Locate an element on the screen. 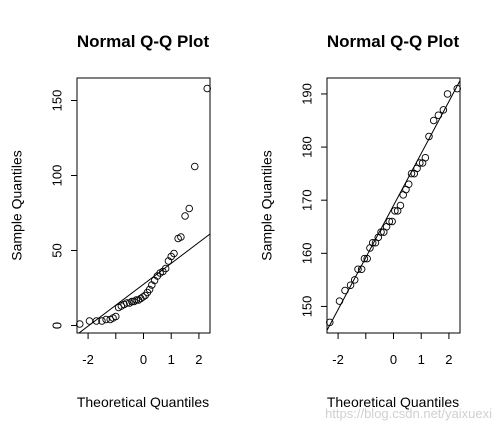 This screenshot has width=500, height=431. y-tick-label: 100 is located at coordinates (56, 176).